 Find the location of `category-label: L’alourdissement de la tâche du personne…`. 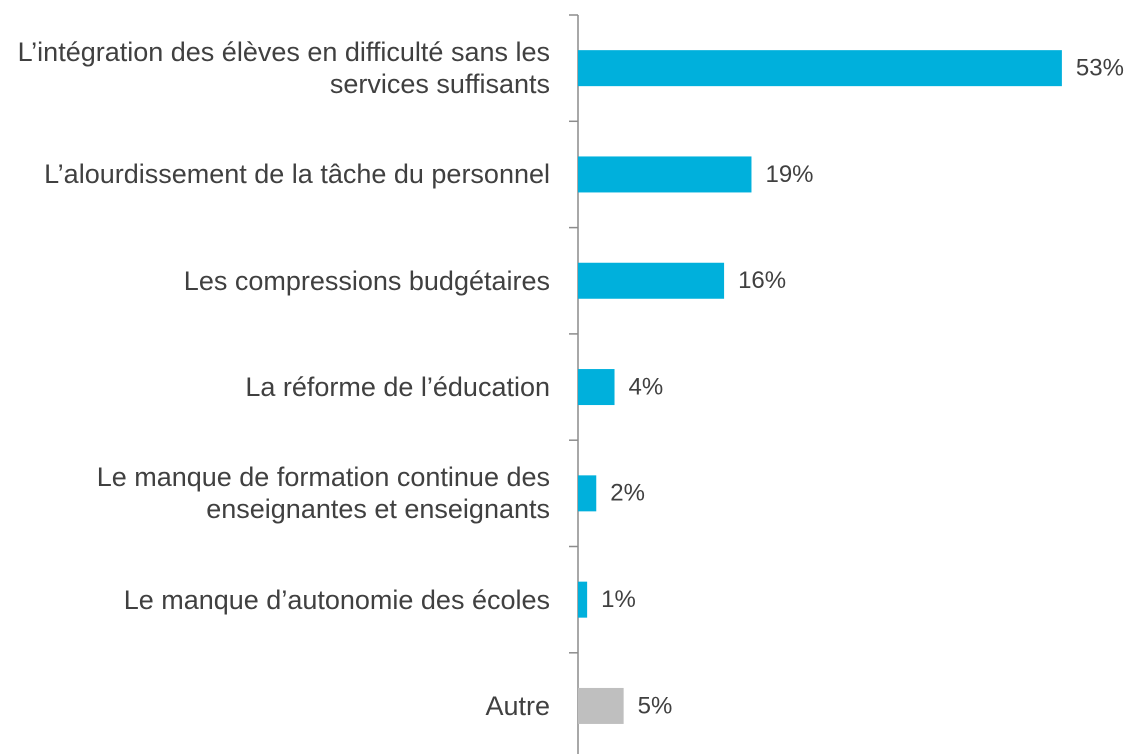

category-label: L’alourdissement de la tâche du personne… is located at coordinates (297, 174).